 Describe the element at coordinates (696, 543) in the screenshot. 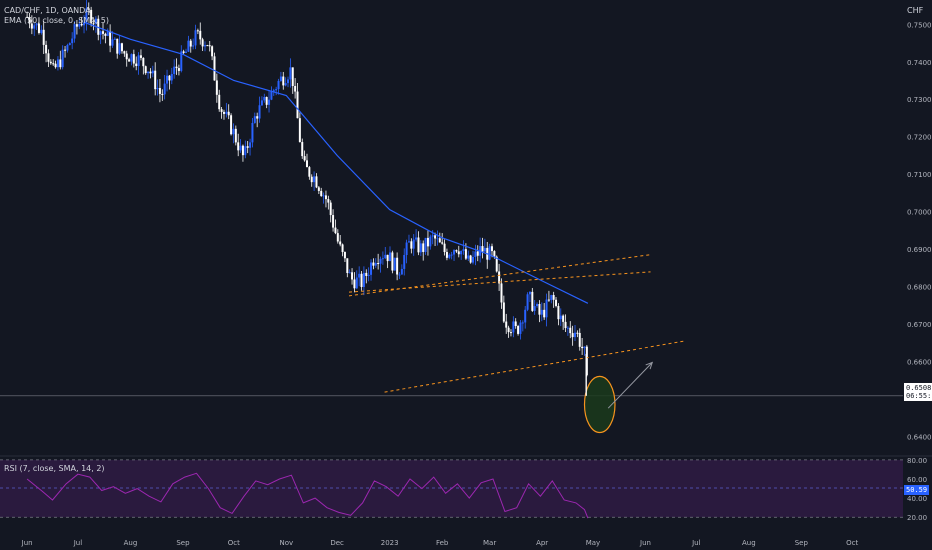

I see `x-tick-label: Jul` at that location.